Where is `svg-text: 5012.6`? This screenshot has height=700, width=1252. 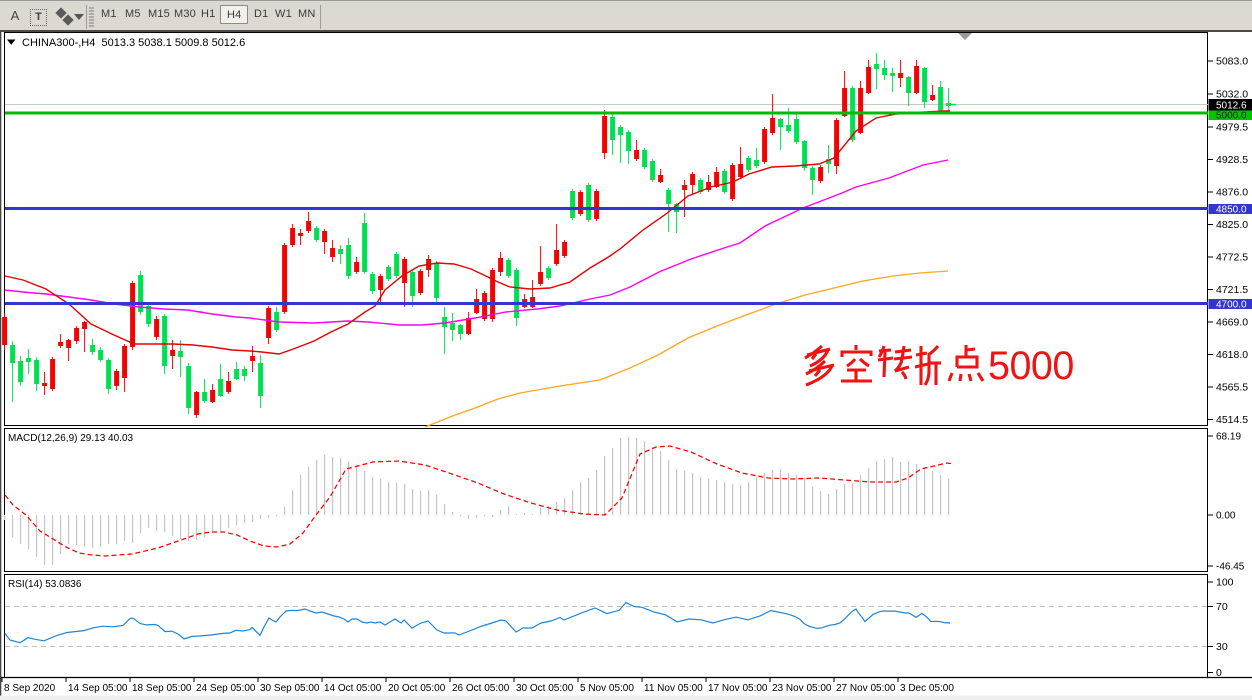
svg-text: 5012.6 is located at coordinates (1231, 106).